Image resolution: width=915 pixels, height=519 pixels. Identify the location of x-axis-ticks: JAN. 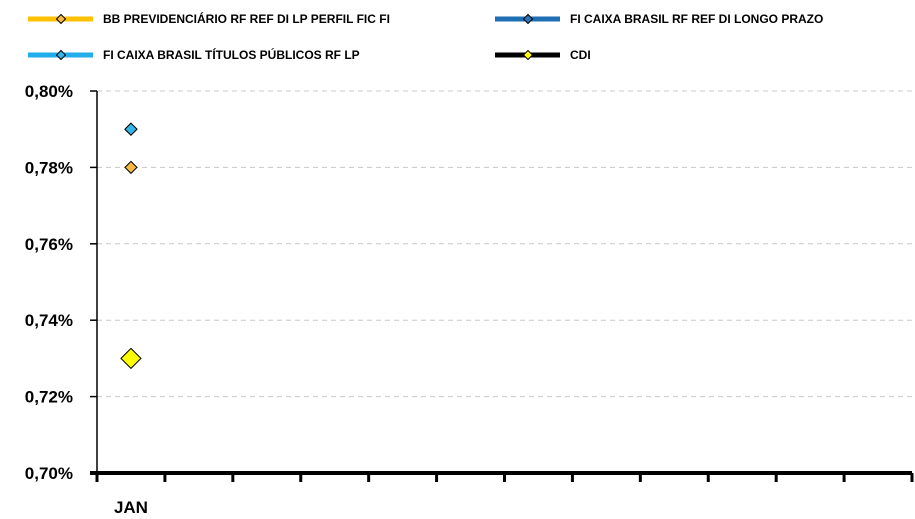
(504, 495).